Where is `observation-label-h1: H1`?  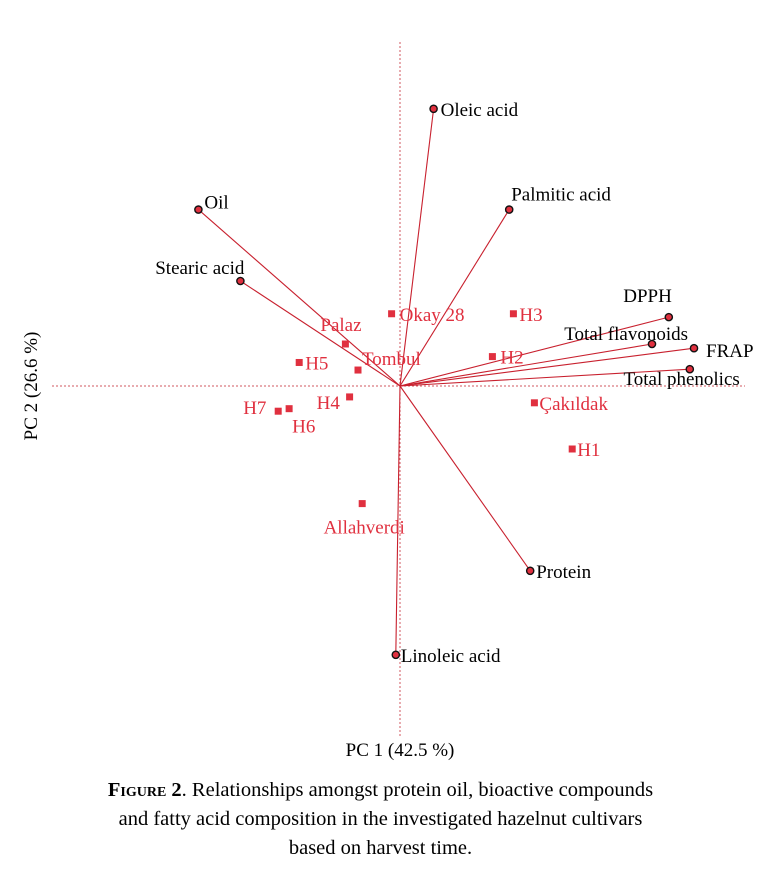 observation-label-h1: H1 is located at coordinates (588, 450).